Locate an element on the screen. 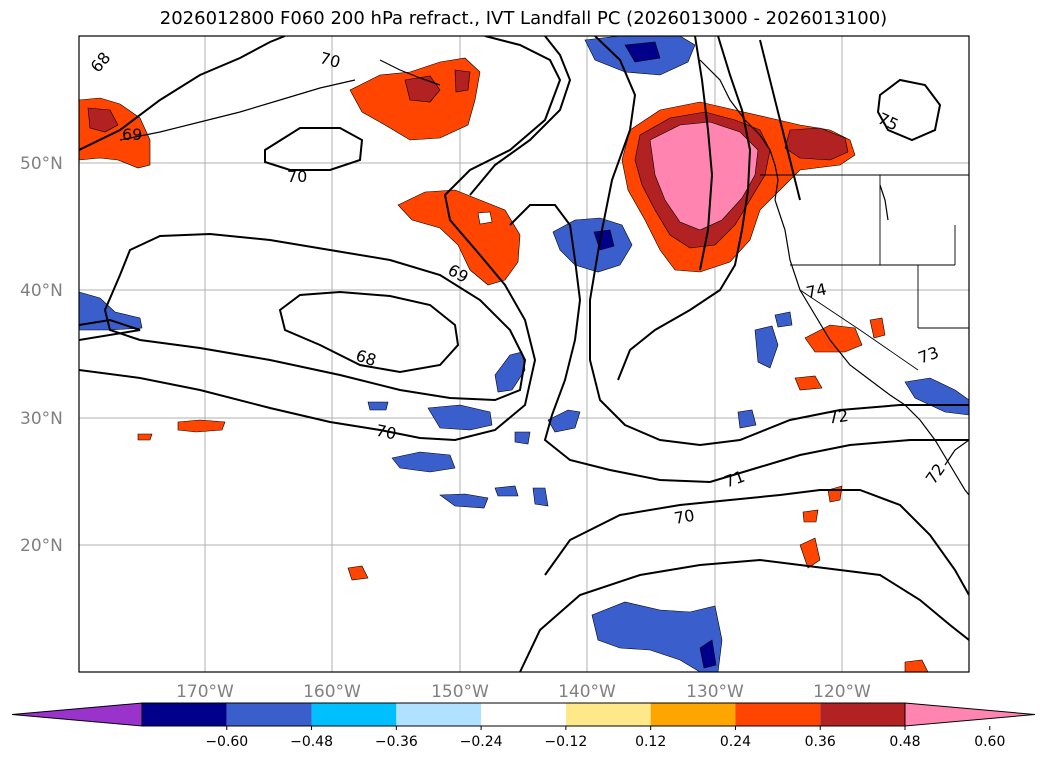 The image size is (1047, 765). fill-neg-sm2 is located at coordinates (522, 438).